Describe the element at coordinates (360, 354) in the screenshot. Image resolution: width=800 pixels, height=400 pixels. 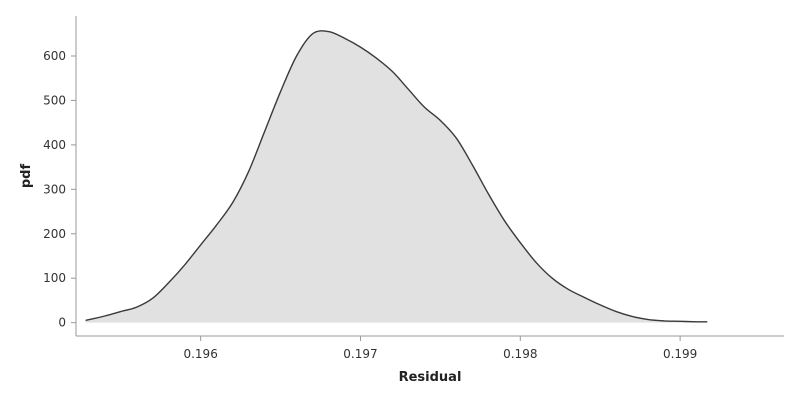
I see `x-tick-label: 0.197` at that location.